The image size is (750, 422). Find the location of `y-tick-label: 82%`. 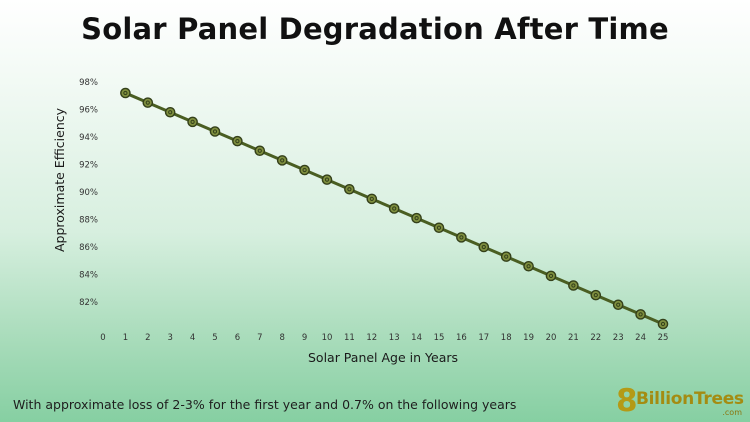

y-tick-label: 82% is located at coordinates (88, 303).